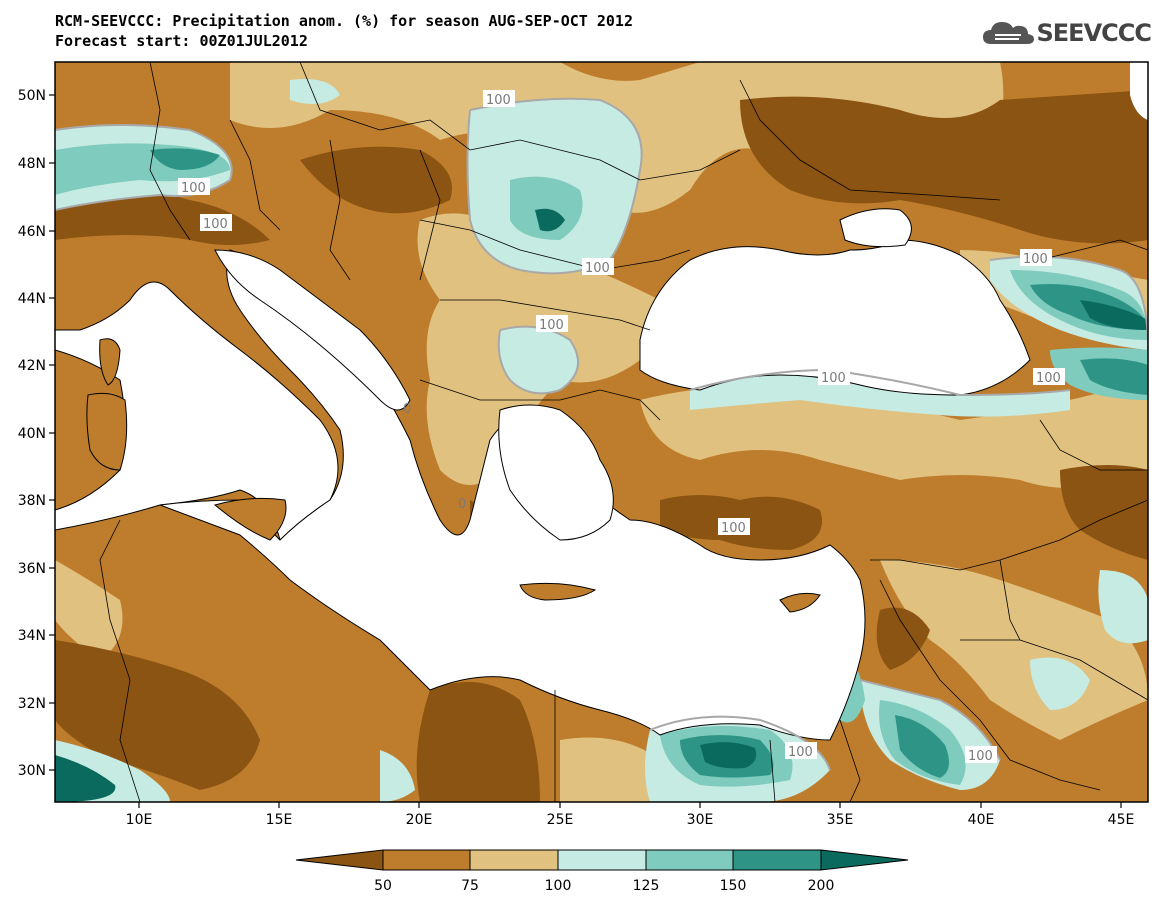 This screenshot has height=907, width=1165. I want to click on crete, so click(558, 591).